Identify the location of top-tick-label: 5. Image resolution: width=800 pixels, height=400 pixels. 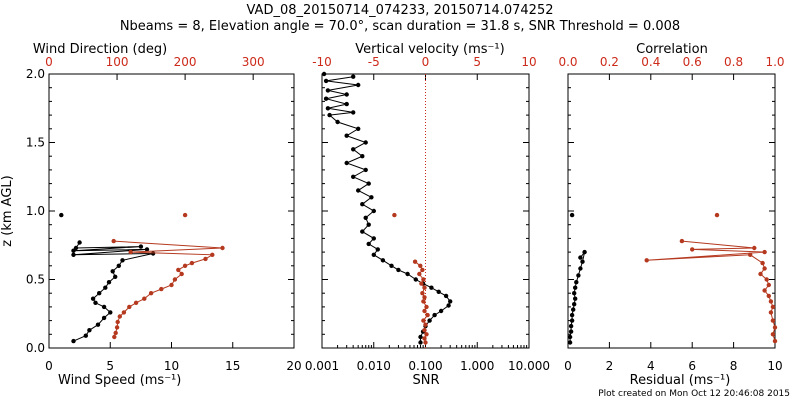
(477, 62).